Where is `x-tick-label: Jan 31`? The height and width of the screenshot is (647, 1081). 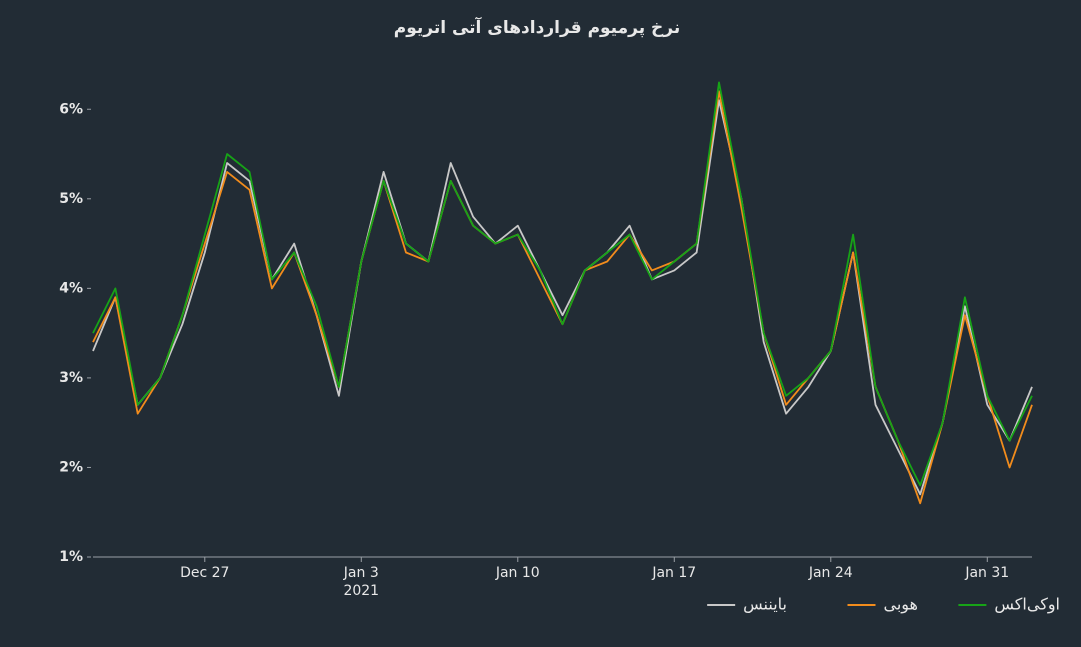
x-tick-label: Jan 31 is located at coordinates (986, 573).